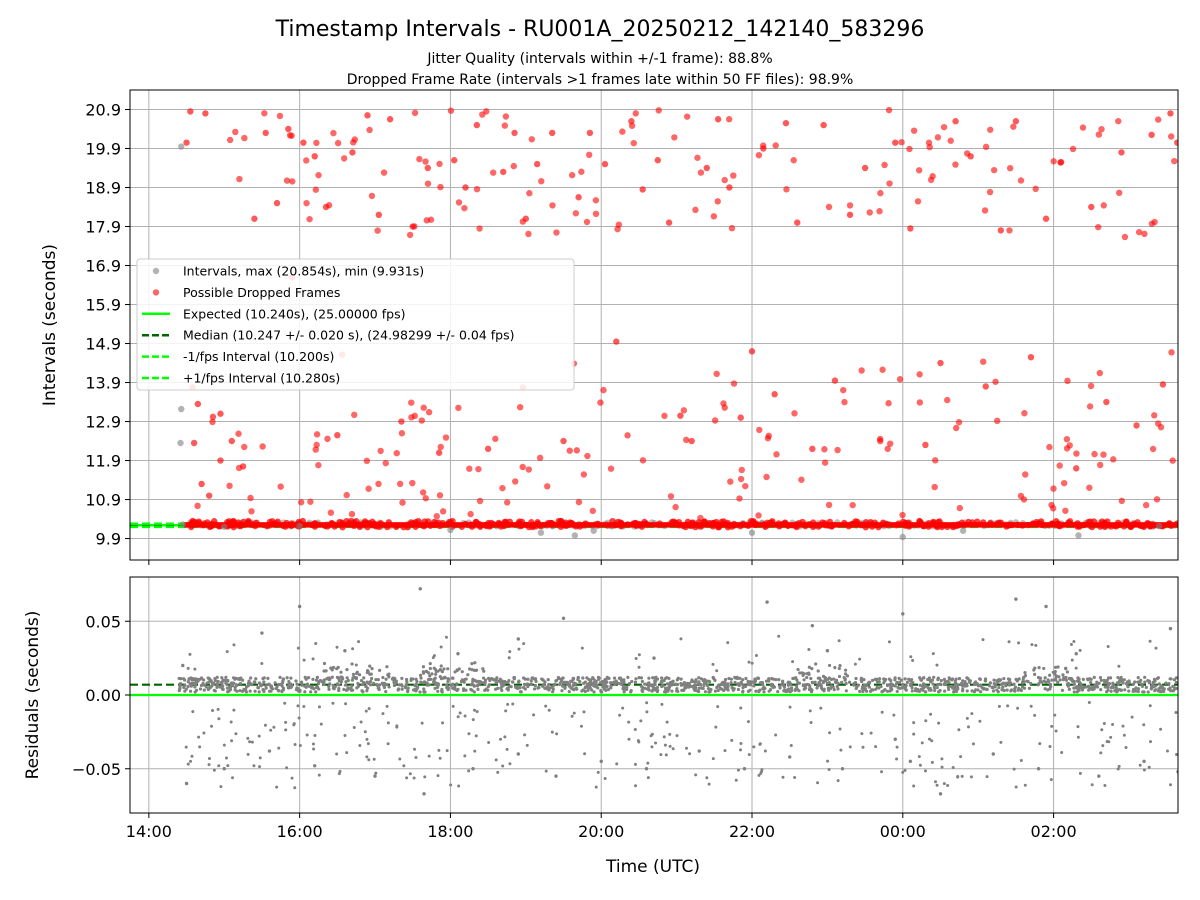  Describe the element at coordinates (156, 292) in the screenshot. I see `legend-marker` at that location.